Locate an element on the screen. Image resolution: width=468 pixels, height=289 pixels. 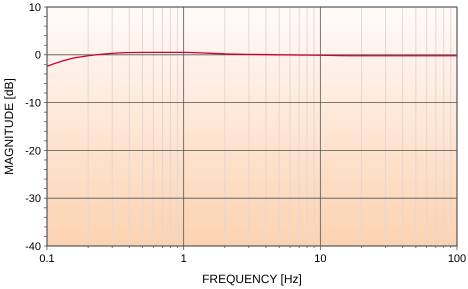
x-tick-label: 1 is located at coordinates (183, 259).